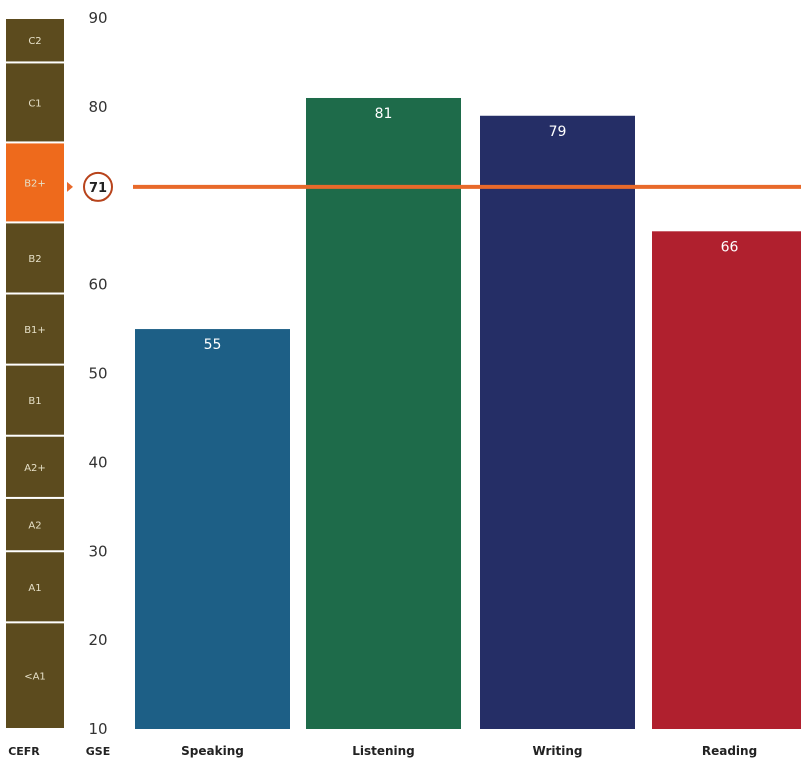 This screenshot has height=760, width=801. Describe the element at coordinates (97, 18) in the screenshot. I see `gse-tick-label: 90` at that location.